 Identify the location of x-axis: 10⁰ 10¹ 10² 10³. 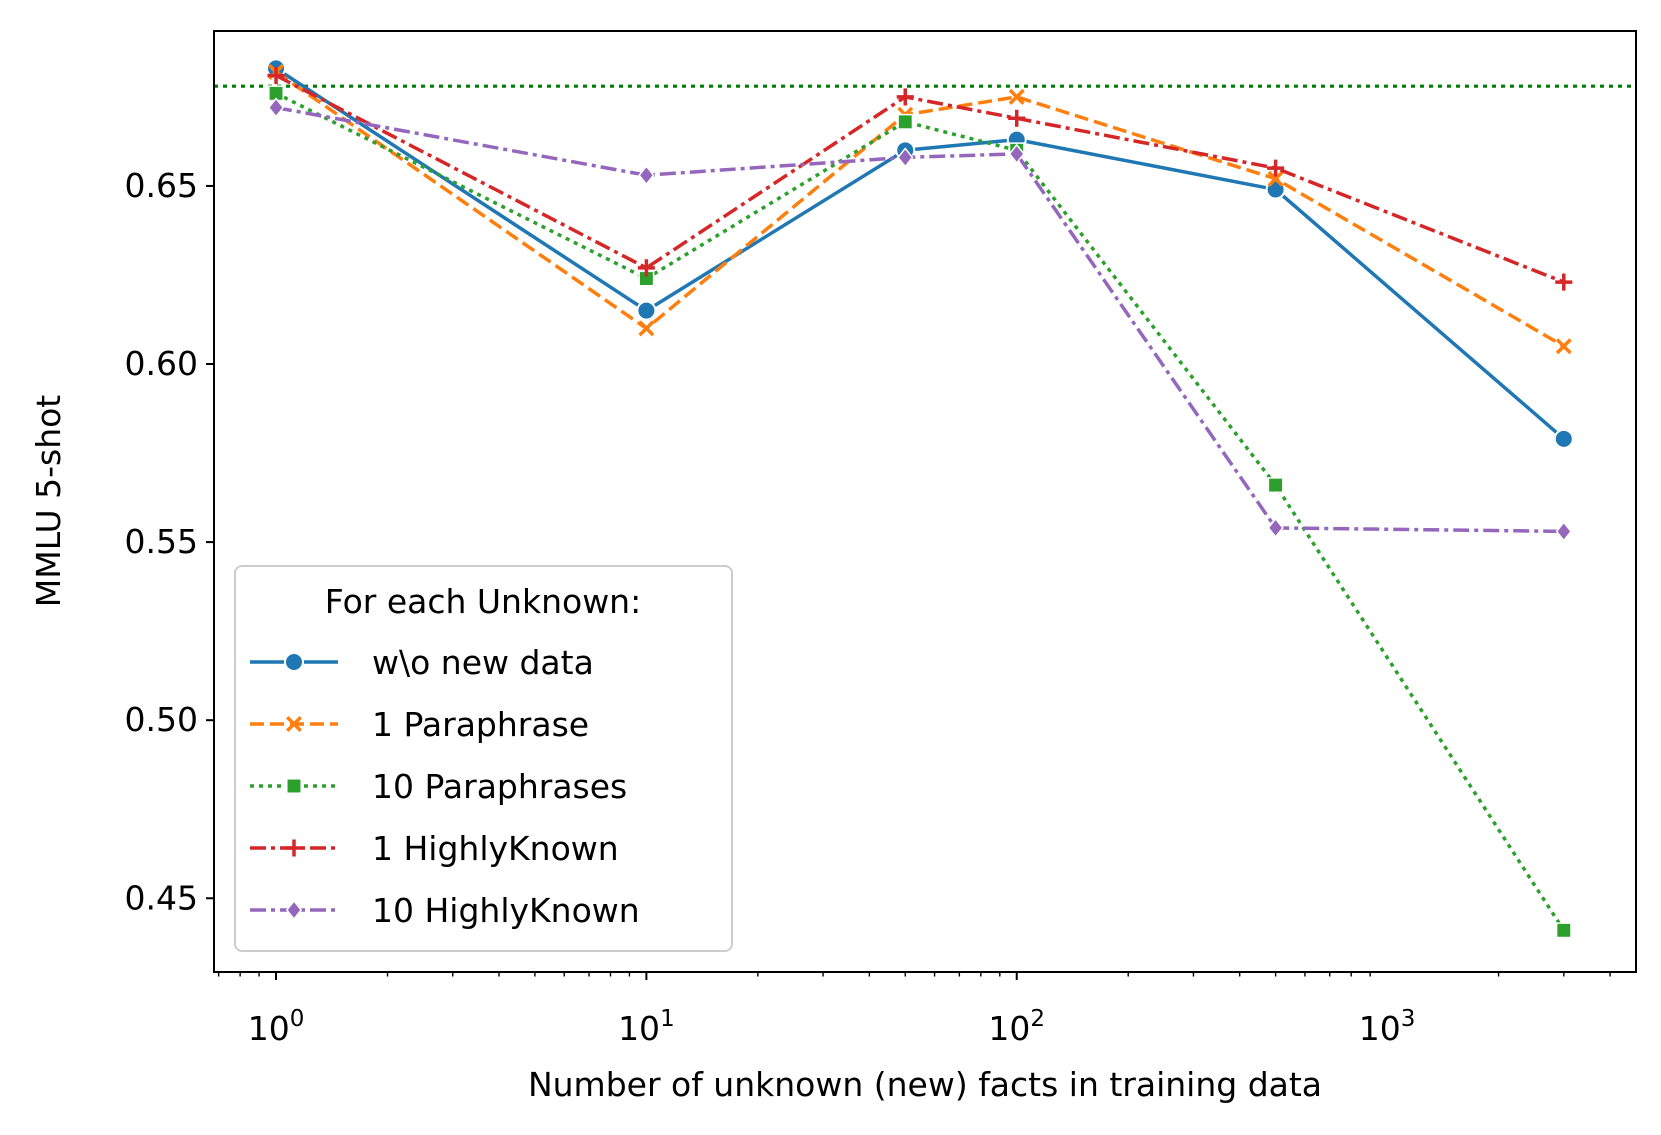
(914, 1010).